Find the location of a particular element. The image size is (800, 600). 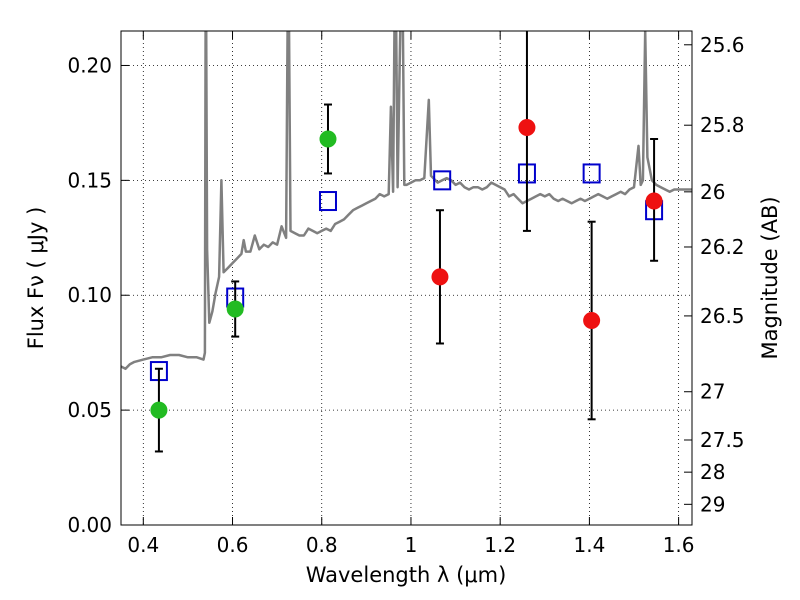

right-tick-label: 25.6 is located at coordinates (722, 45).